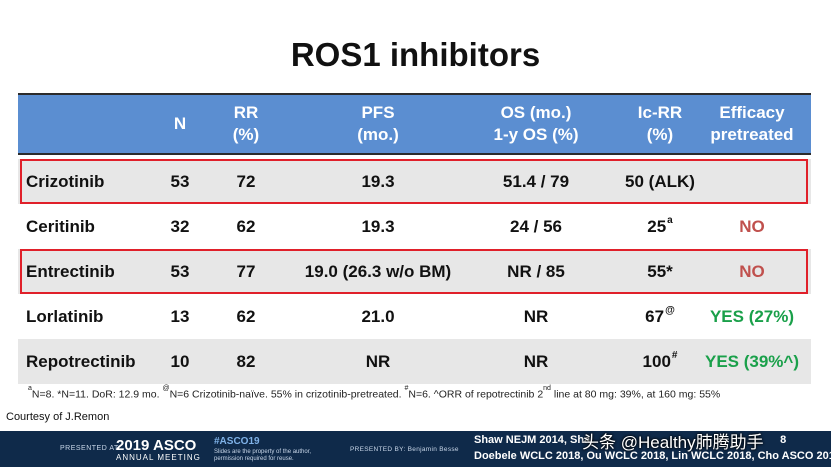 The width and height of the screenshot is (831, 467). I want to click on courtesy-note: Courtesy of J.Remon, so click(58, 417).